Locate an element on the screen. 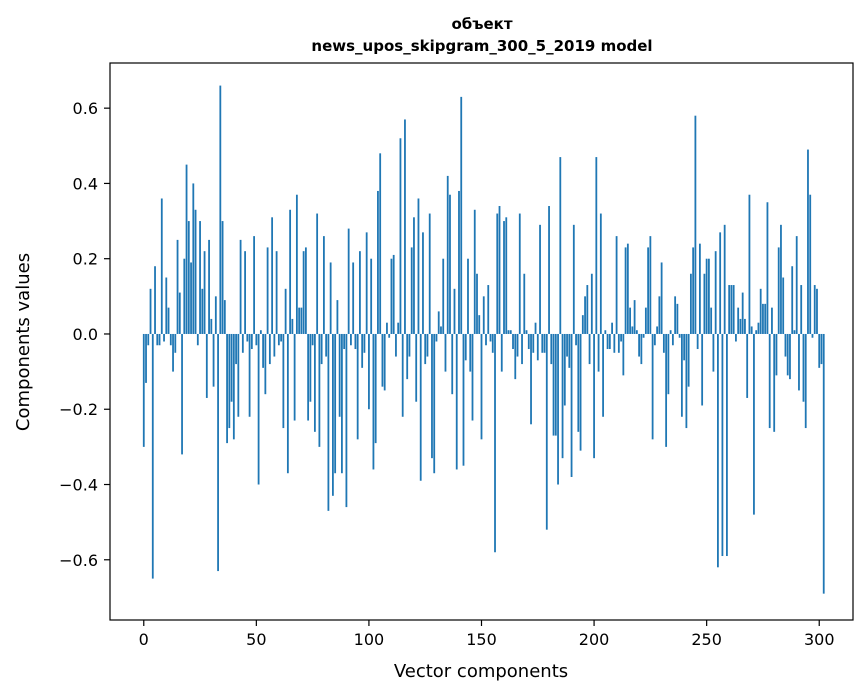 This screenshot has height=696, width=867. y-tick-label: 0.2 is located at coordinates (85, 259).